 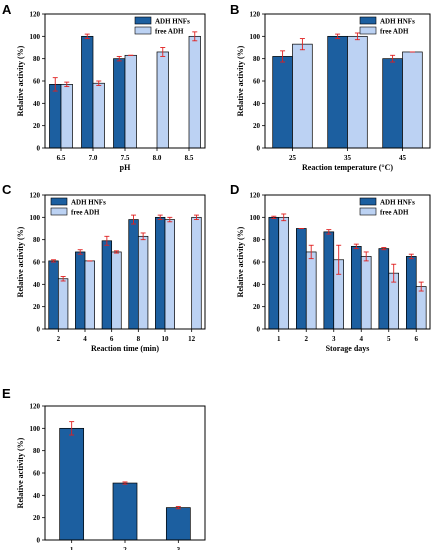 What do you see at coordinates (163, 52) in the screenshot?
I see `panel-a-error-bar-s2-8.0` at bounding box center [163, 52].